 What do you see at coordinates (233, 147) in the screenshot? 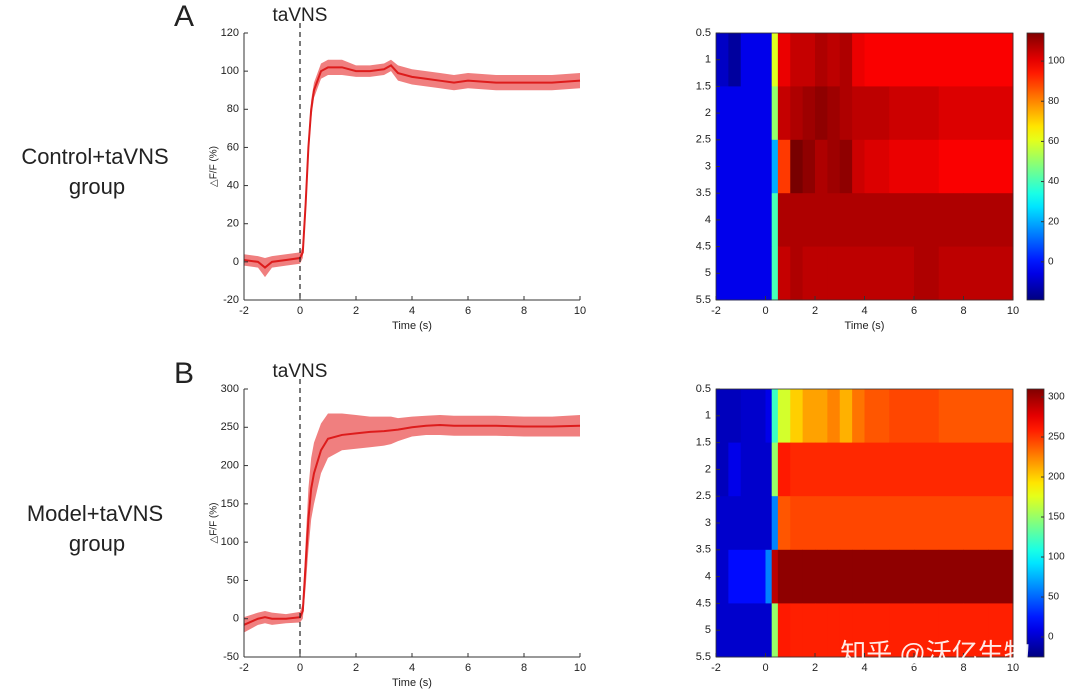
I see `y-tick-label: 60` at bounding box center [233, 147].